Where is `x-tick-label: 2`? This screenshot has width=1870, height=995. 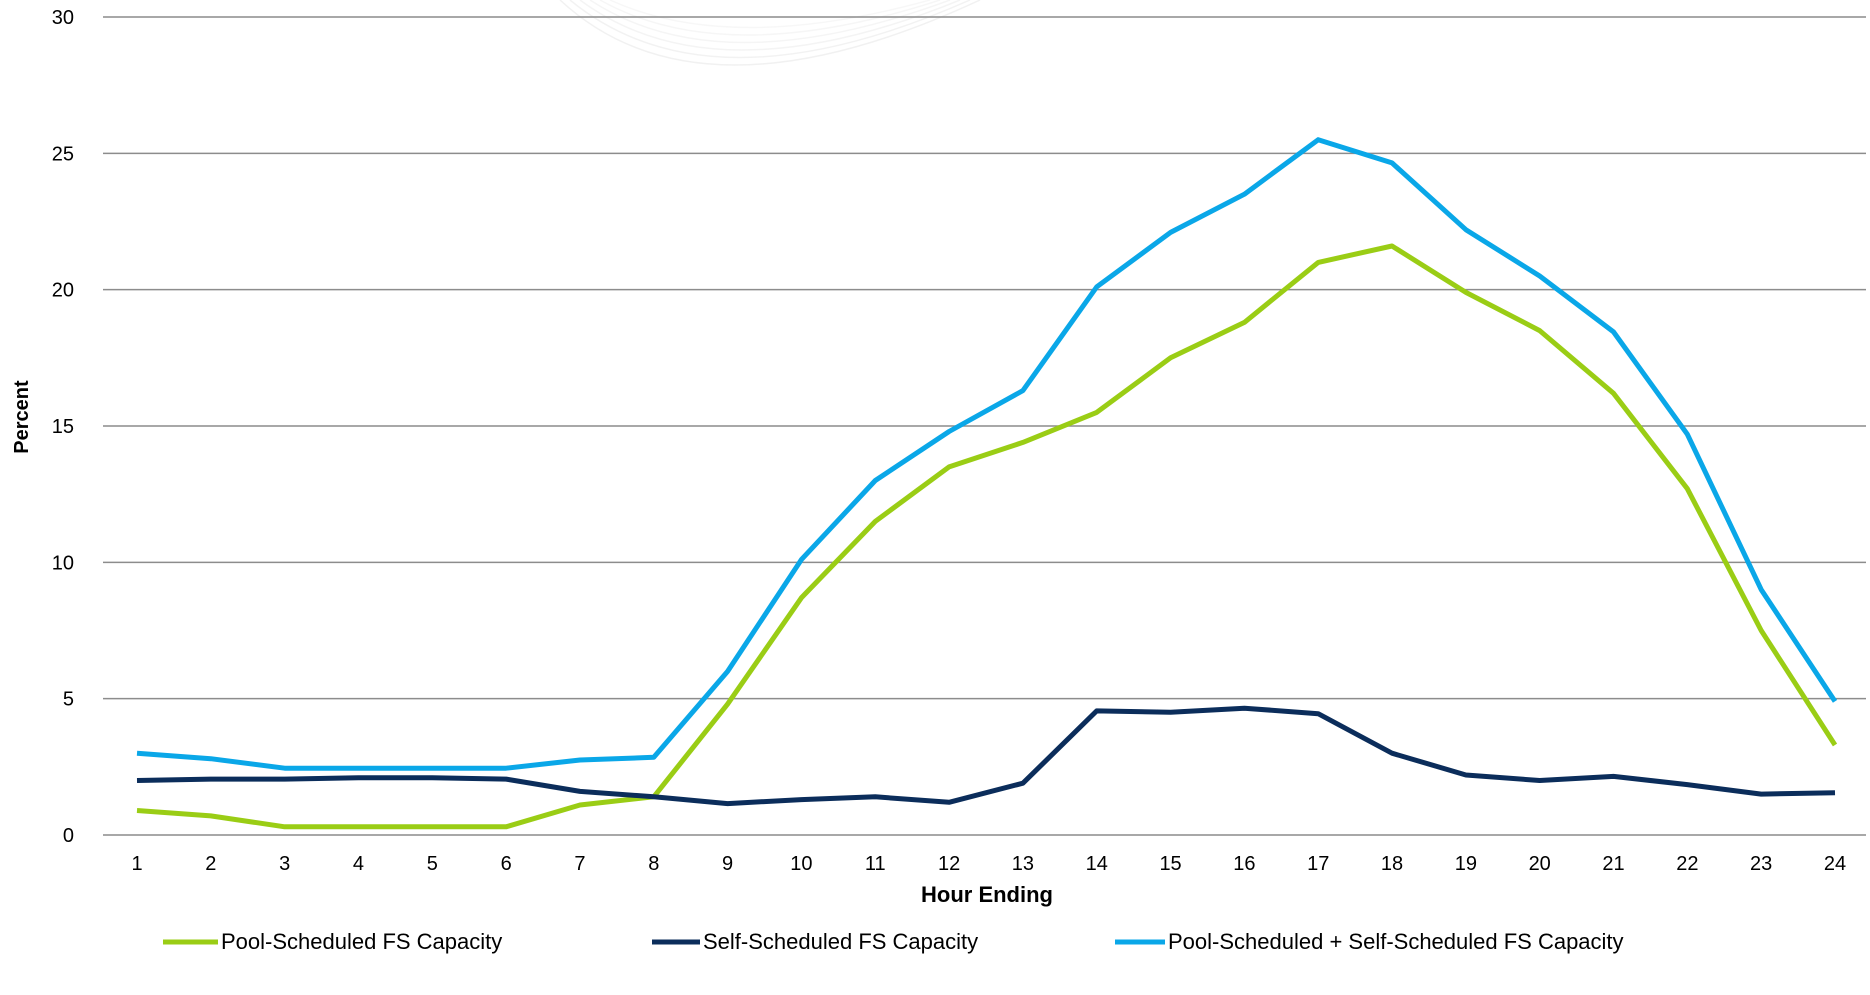
x-tick-label: 2 is located at coordinates (210, 864).